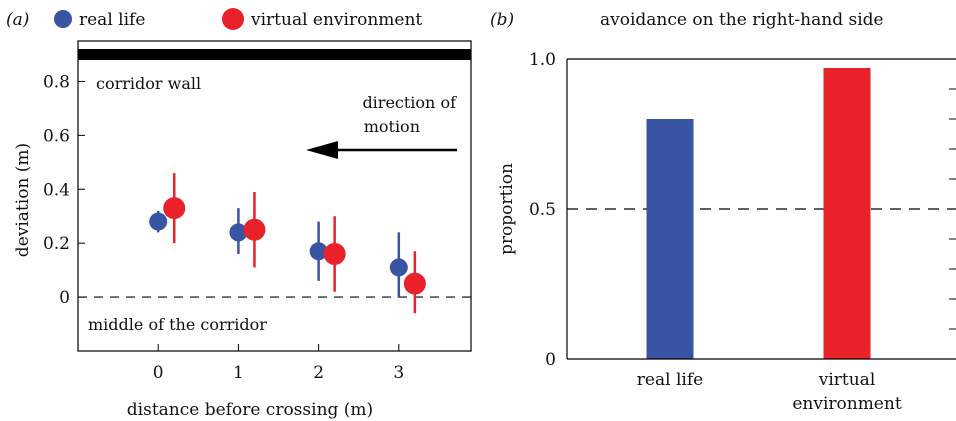 This screenshot has height=421, width=956. What do you see at coordinates (238, 373) in the screenshot?
I see `x-tick-label-a: 1` at bounding box center [238, 373].